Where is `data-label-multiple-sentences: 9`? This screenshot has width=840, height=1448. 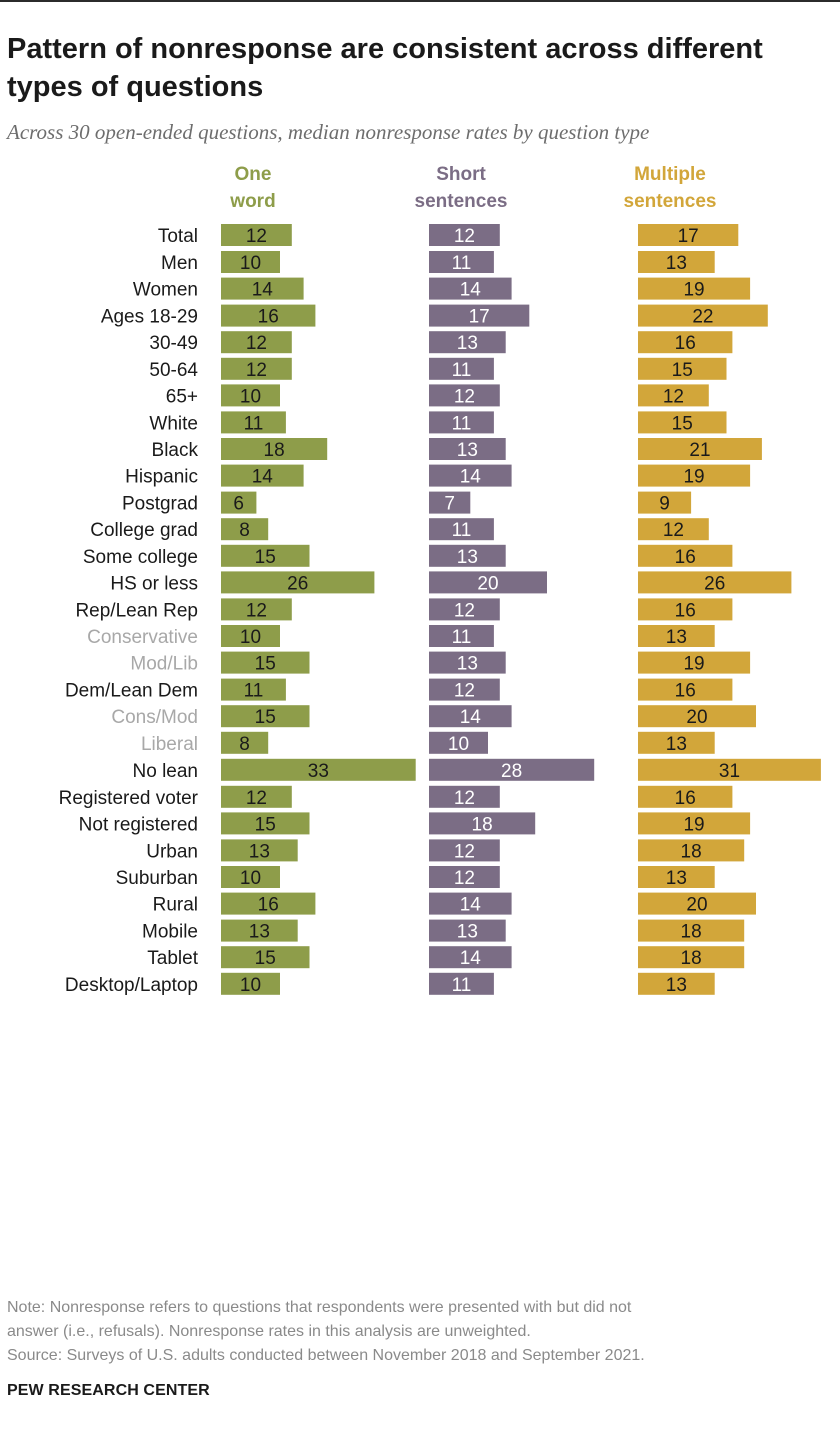 data-label-multiple-sentences: 9 is located at coordinates (664, 504).